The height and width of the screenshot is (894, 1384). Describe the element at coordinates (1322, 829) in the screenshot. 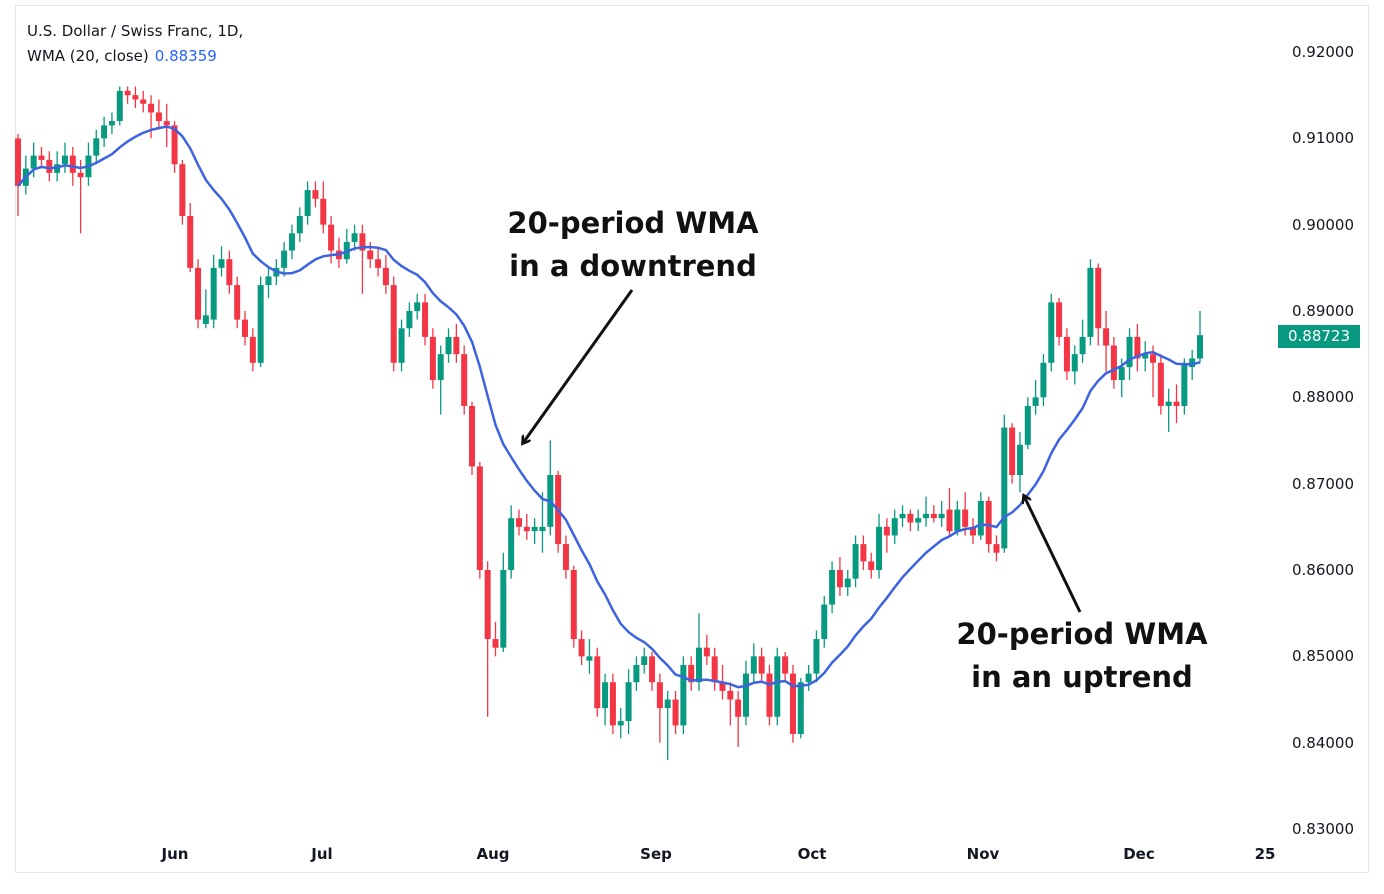

I see `y-tick-label: 0.83000` at that location.